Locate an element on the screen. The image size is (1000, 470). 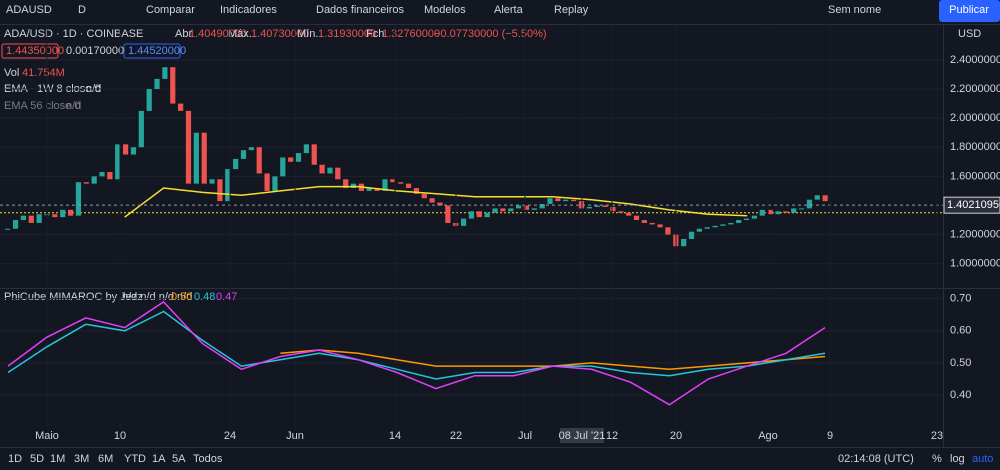
indicator-name: Vol is located at coordinates (11, 73).